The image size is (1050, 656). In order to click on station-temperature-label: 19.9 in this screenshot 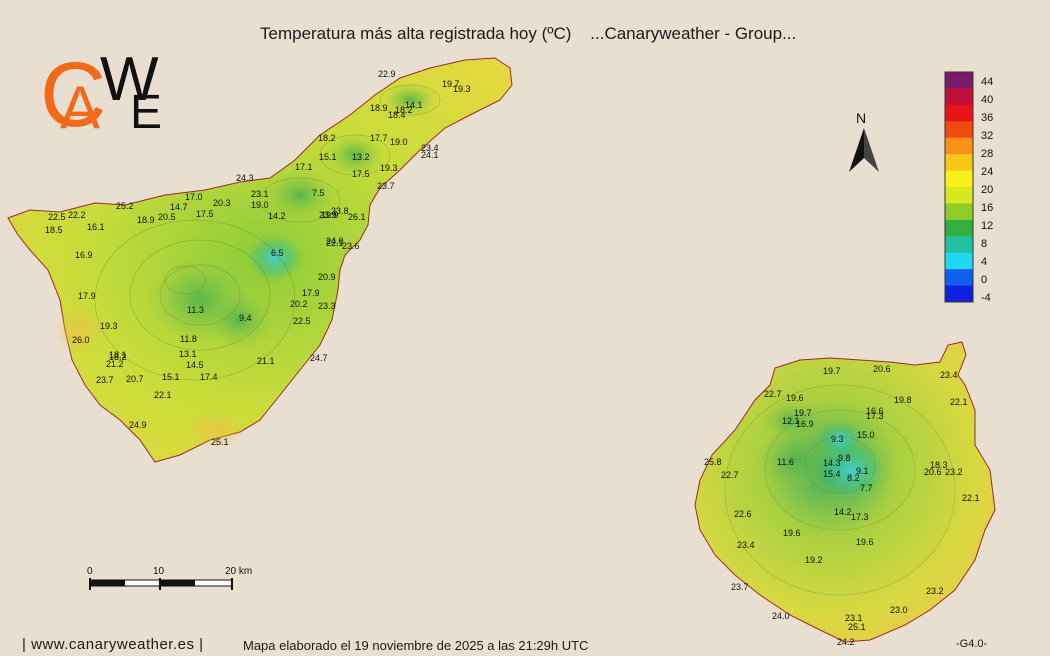, I will do `click(330, 215)`.